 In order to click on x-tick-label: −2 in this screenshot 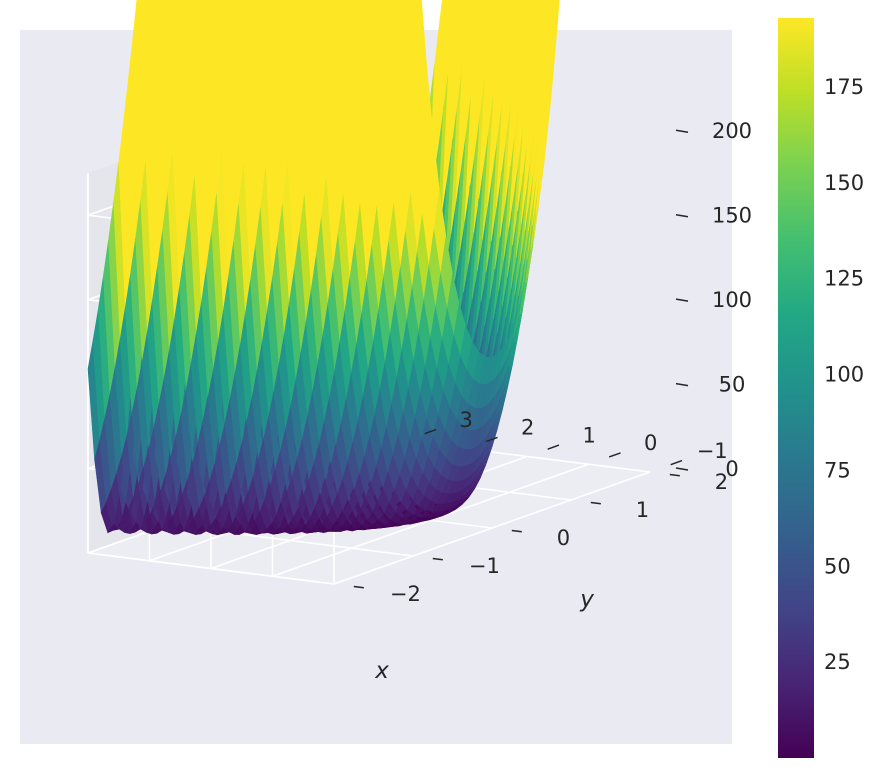, I will do `click(405, 594)`.